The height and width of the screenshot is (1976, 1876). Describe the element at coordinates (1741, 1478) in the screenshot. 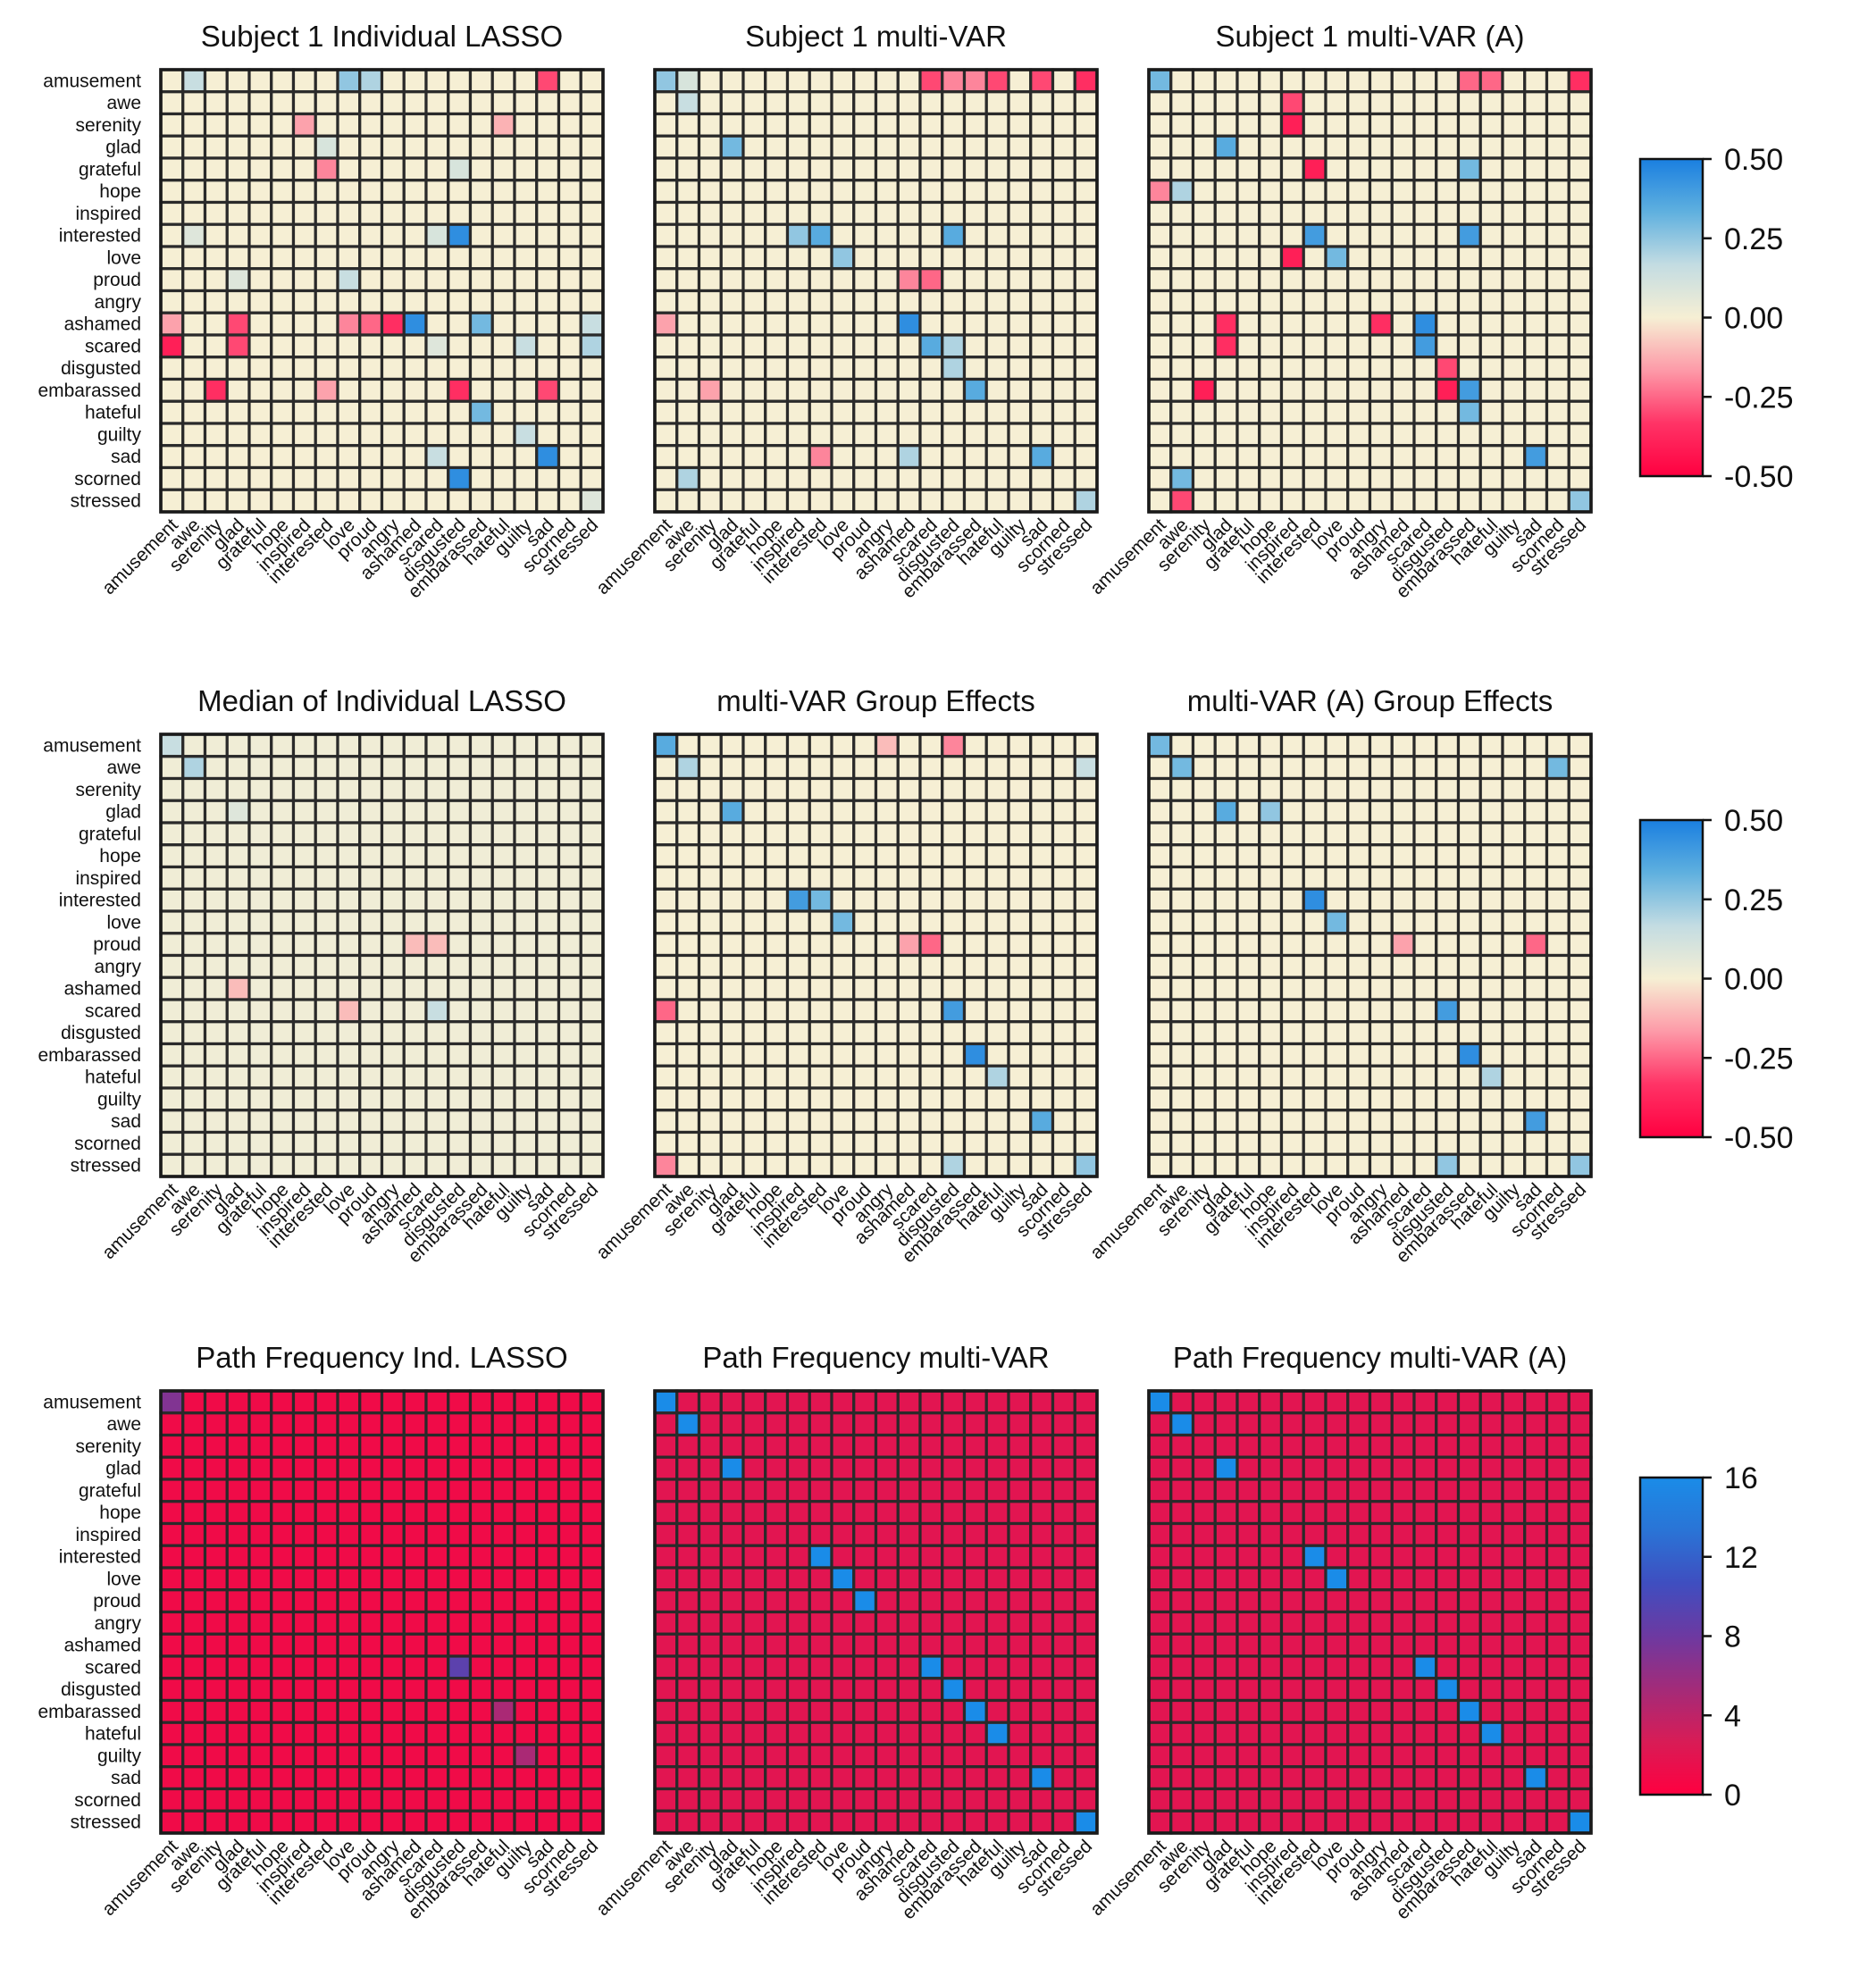

I see `colorbar-tick-label: 16` at that location.